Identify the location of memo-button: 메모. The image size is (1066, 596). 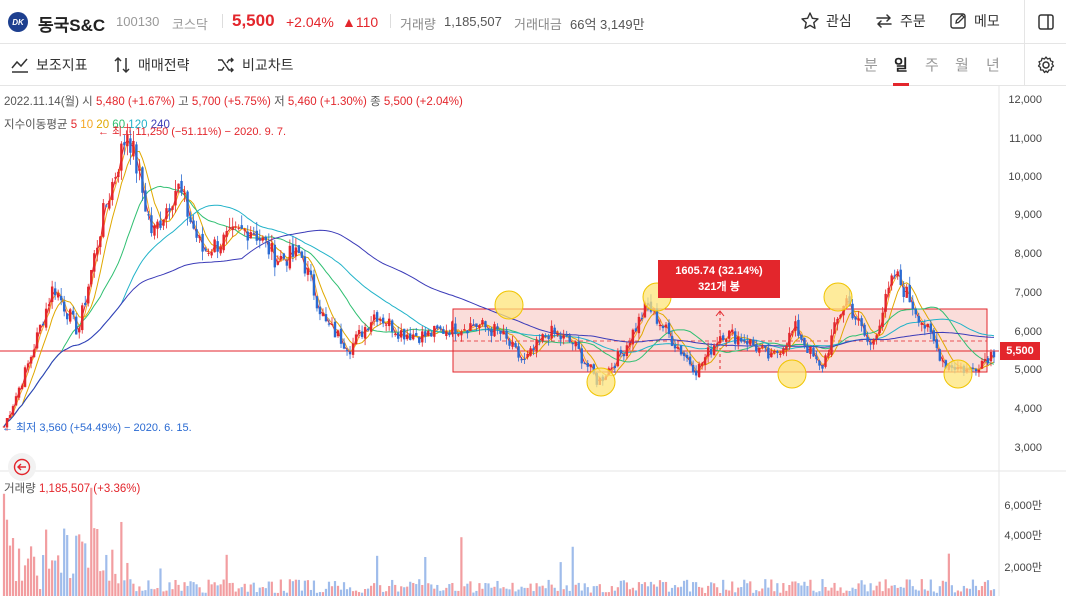
(974, 21).